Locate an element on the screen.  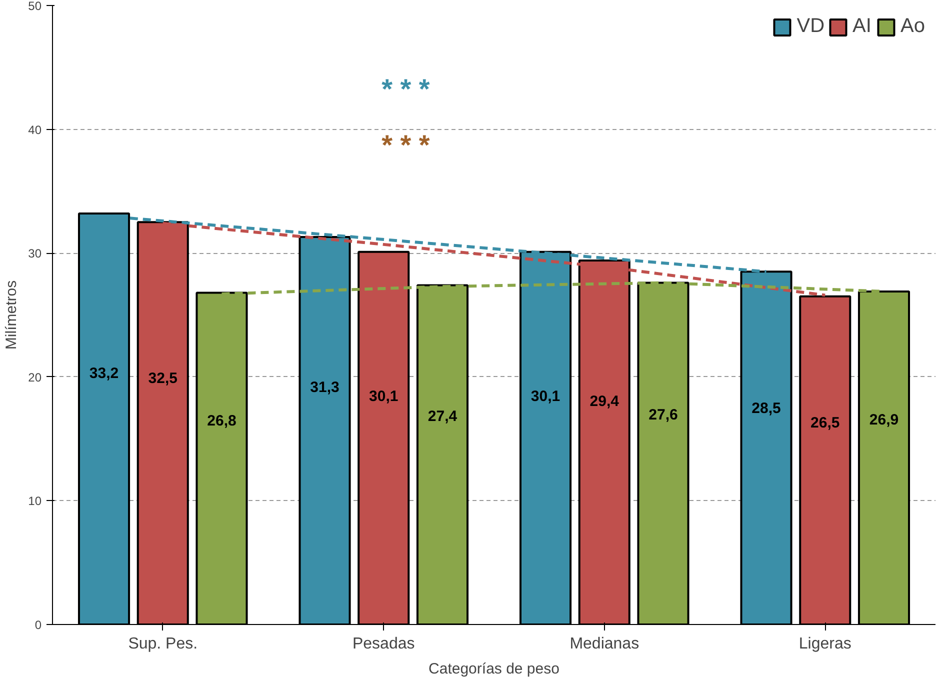
x-tick-label: Ligeras is located at coordinates (825, 644).